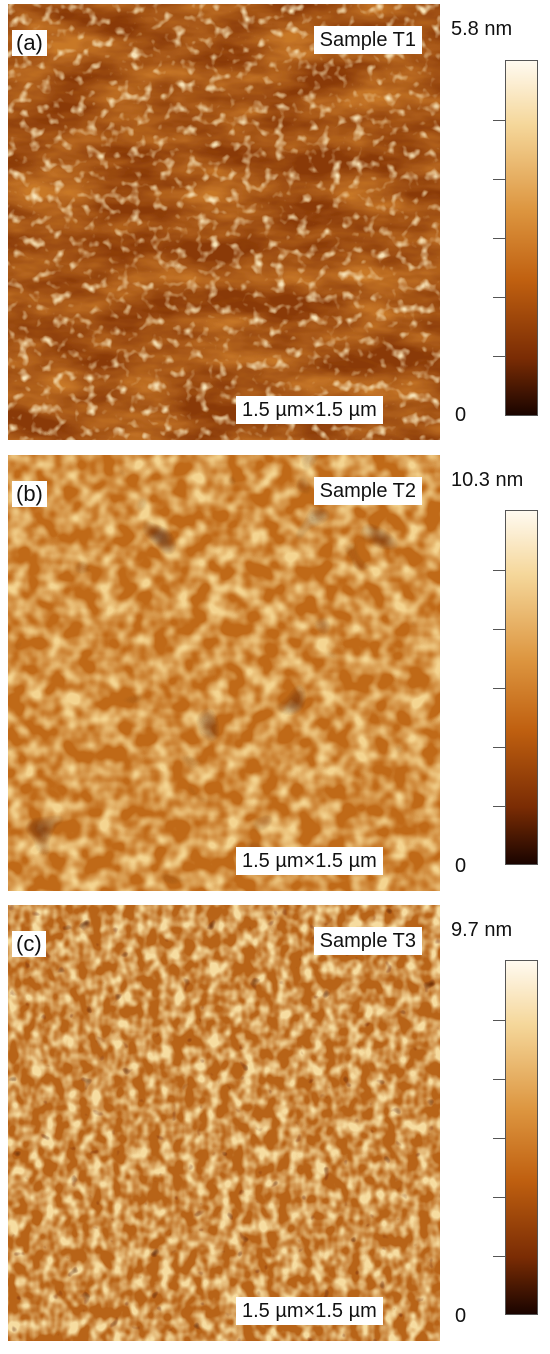  Describe the element at coordinates (309, 410) in the screenshot. I see `scale-label-a: 1.5 µm×1.5 µm` at that location.